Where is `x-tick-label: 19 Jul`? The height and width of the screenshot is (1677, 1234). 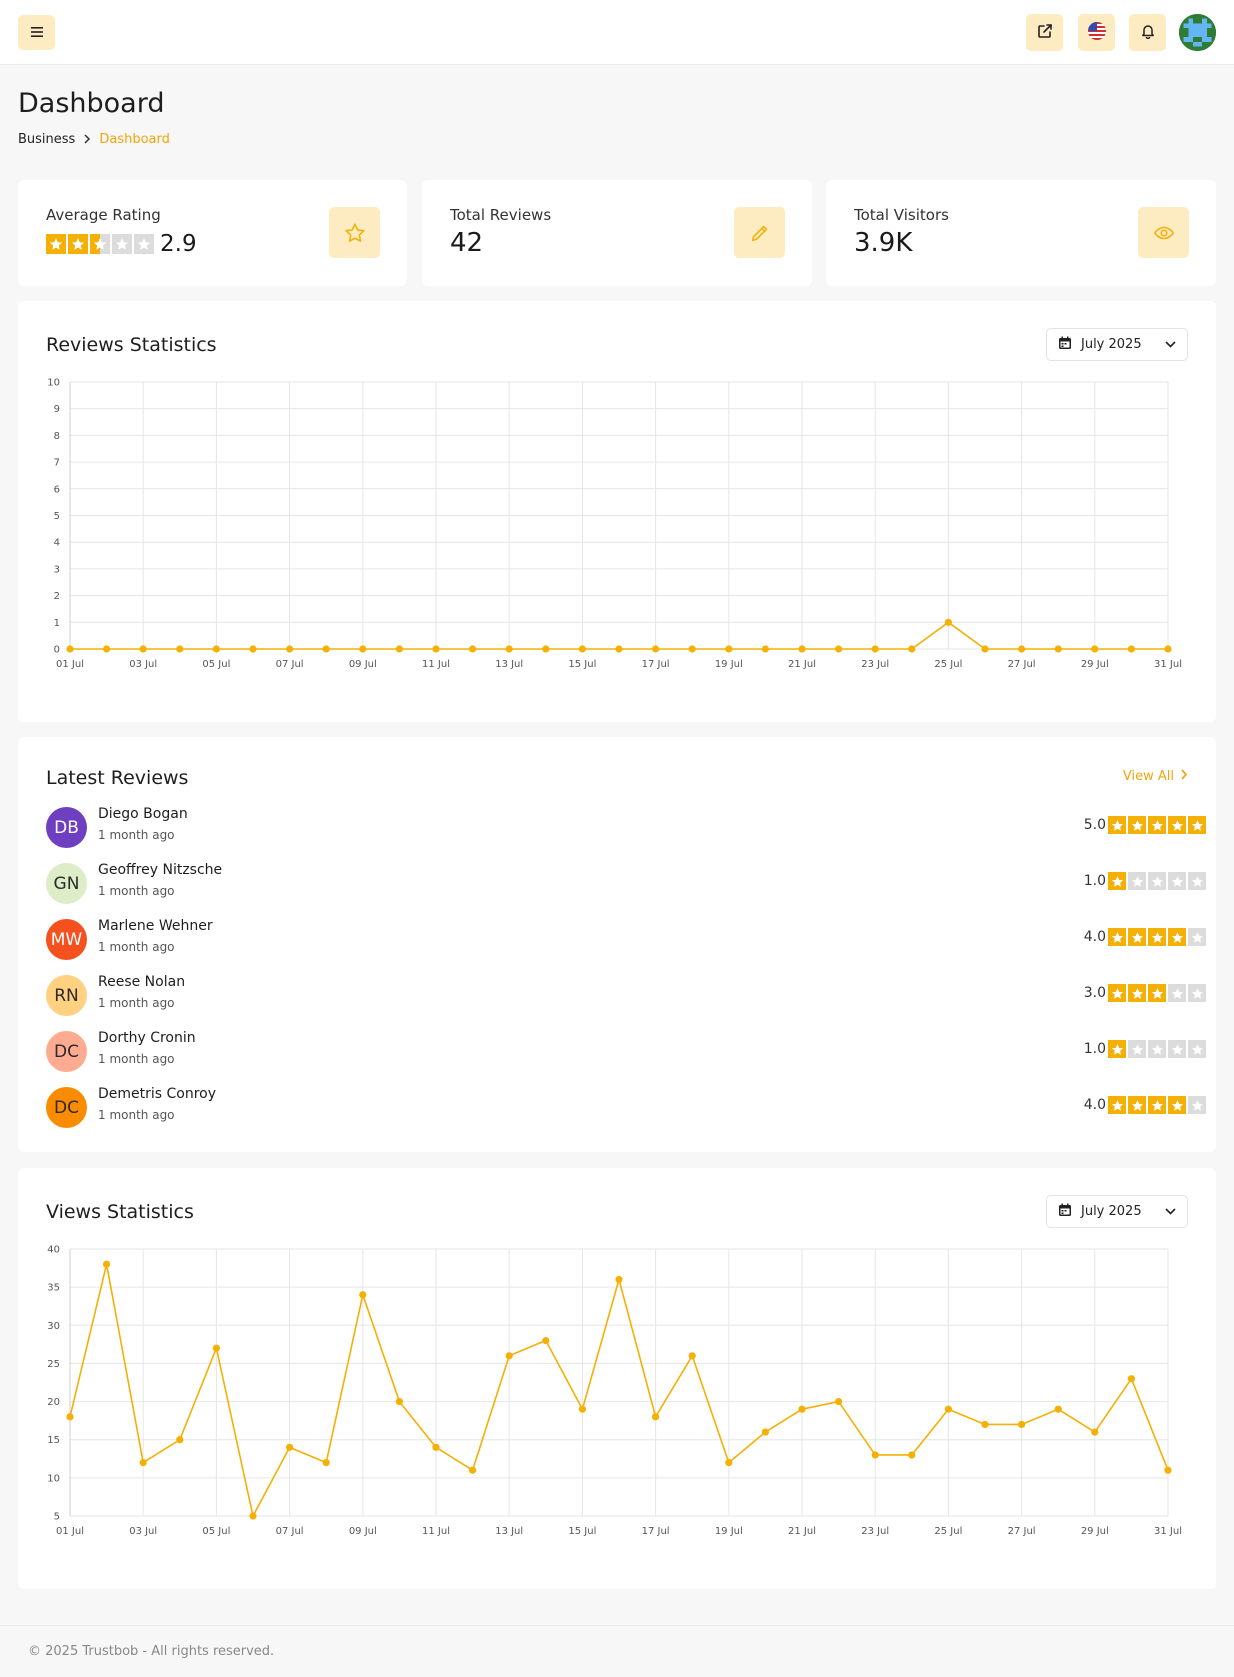 x-tick-label: 19 Jul is located at coordinates (729, 664).